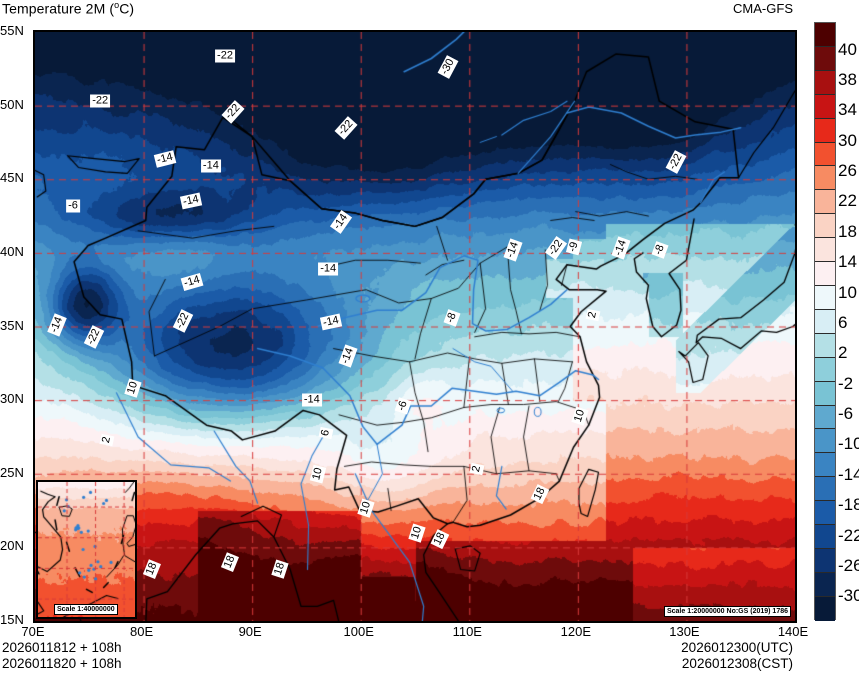 The width and height of the screenshot is (859, 673). I want to click on page-title-text: Temperature 2M (, so click(58, 8).